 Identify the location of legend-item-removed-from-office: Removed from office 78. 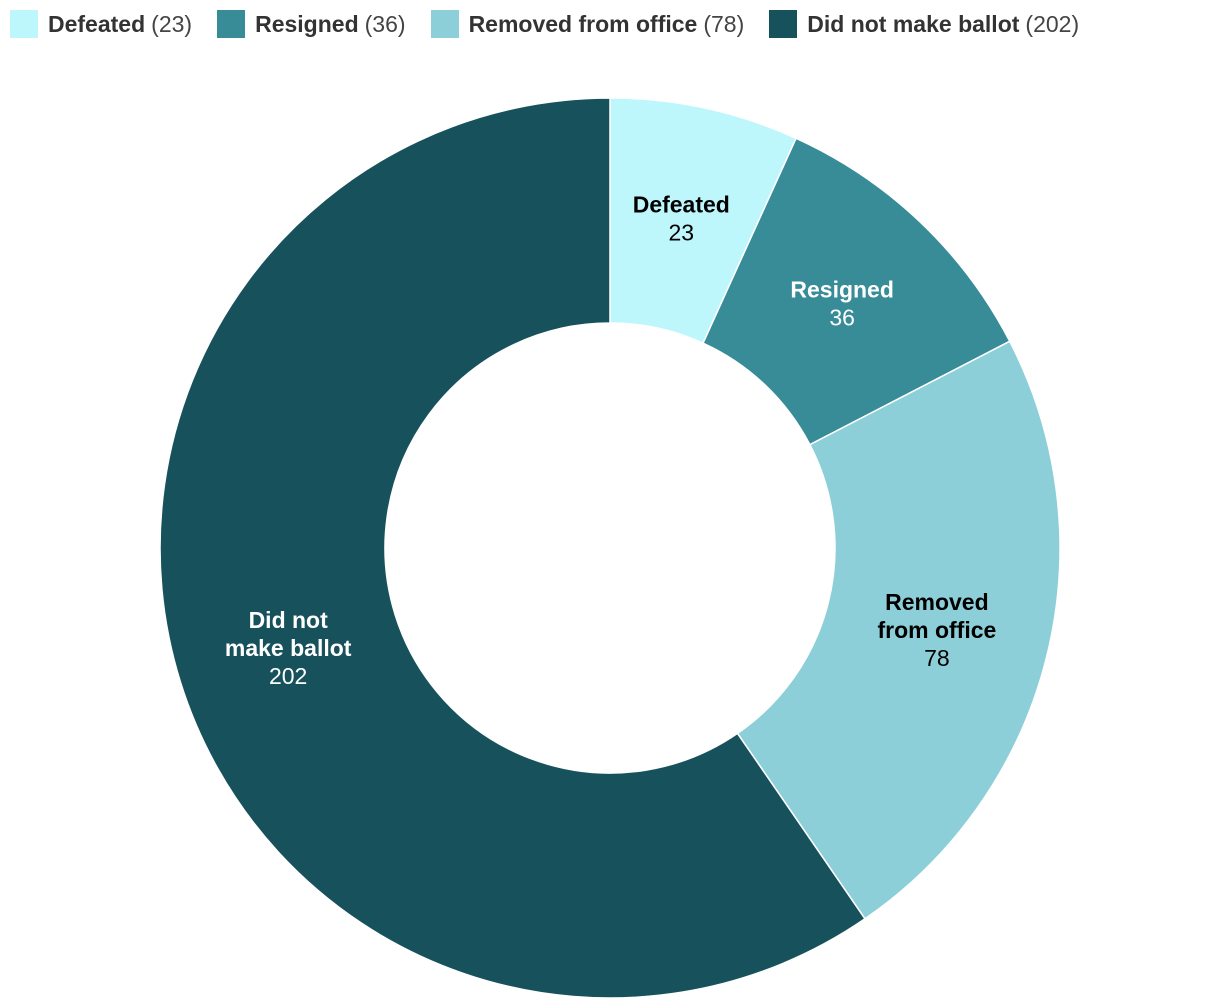
(587, 24).